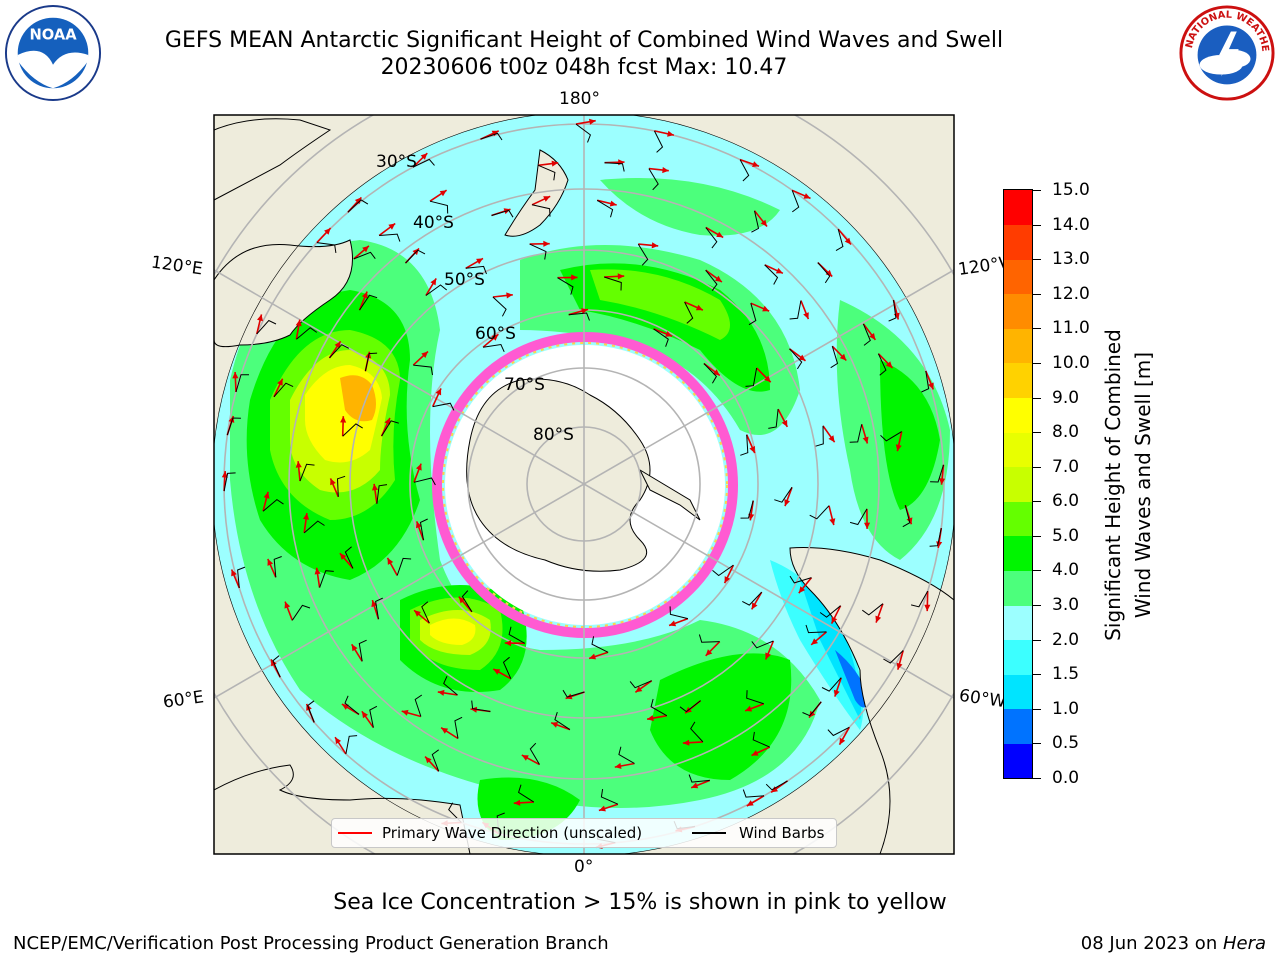 This screenshot has width=1280, height=960. Describe the element at coordinates (1071, 363) in the screenshot. I see `colorbar-tick-label: 10.0` at that location.